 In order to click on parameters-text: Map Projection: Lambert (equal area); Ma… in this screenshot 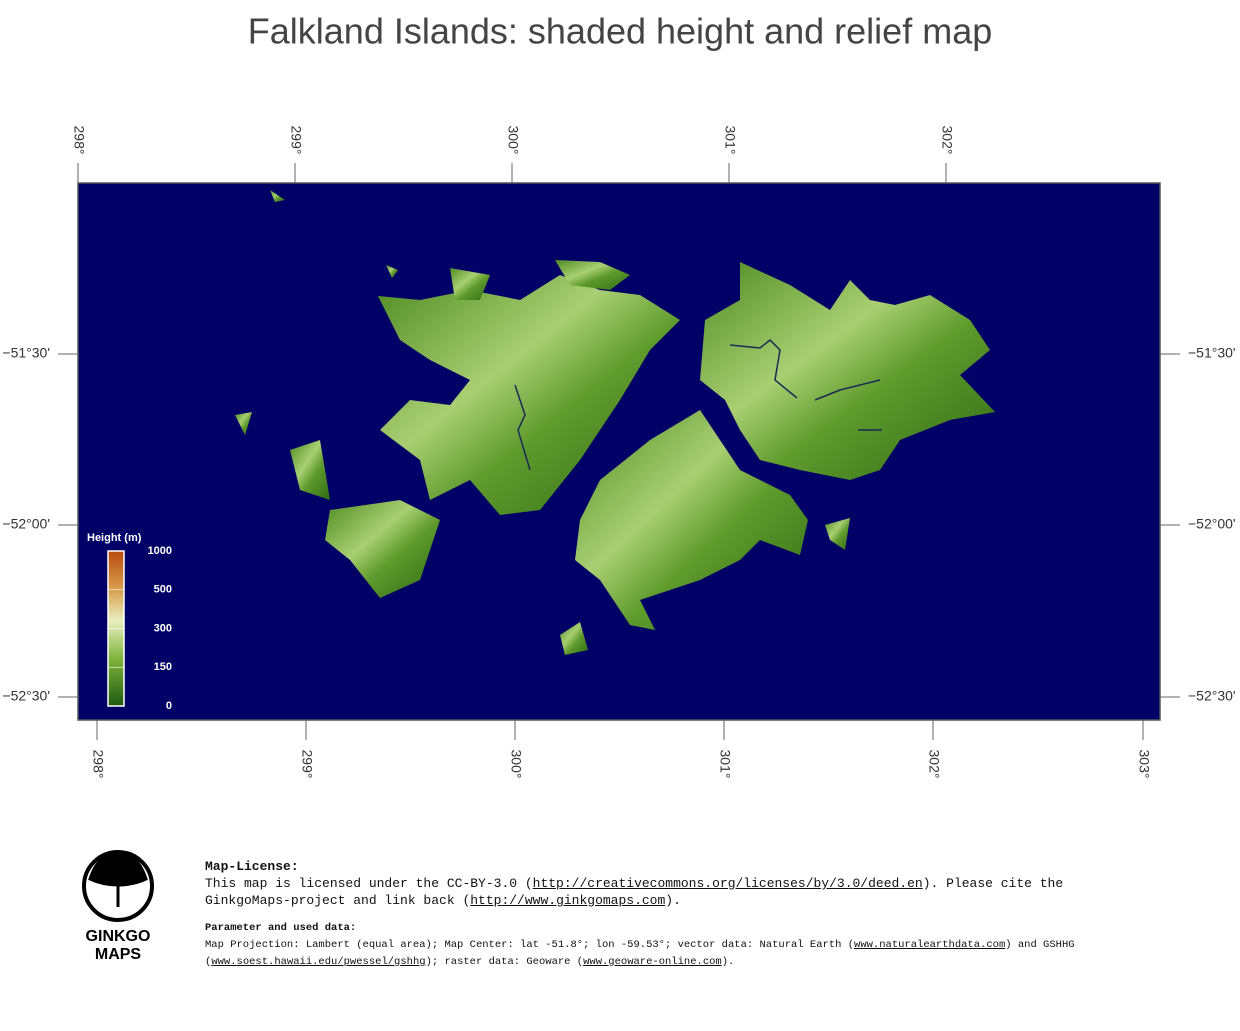, I will do `click(670, 954)`.